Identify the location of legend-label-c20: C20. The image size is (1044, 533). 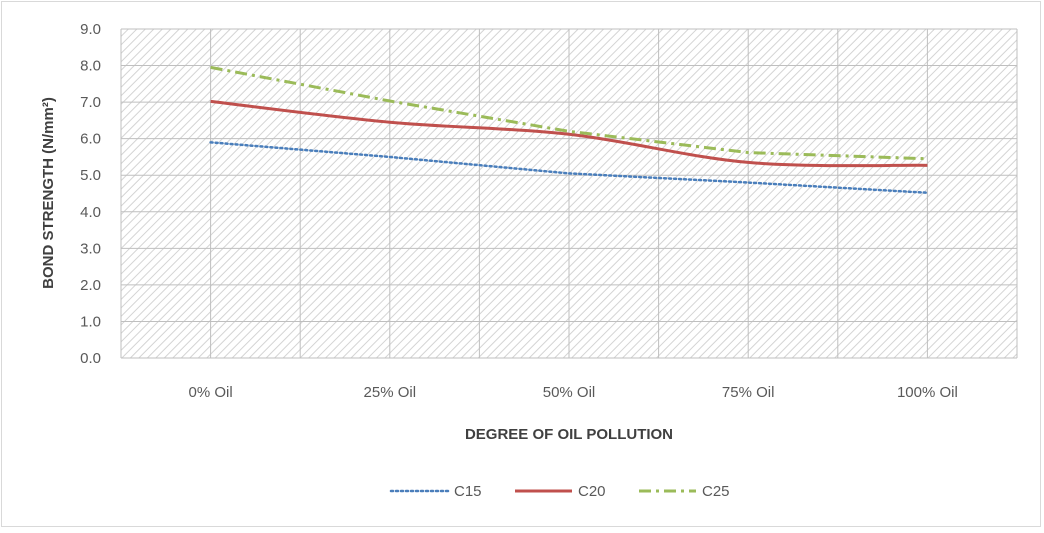
(592, 491).